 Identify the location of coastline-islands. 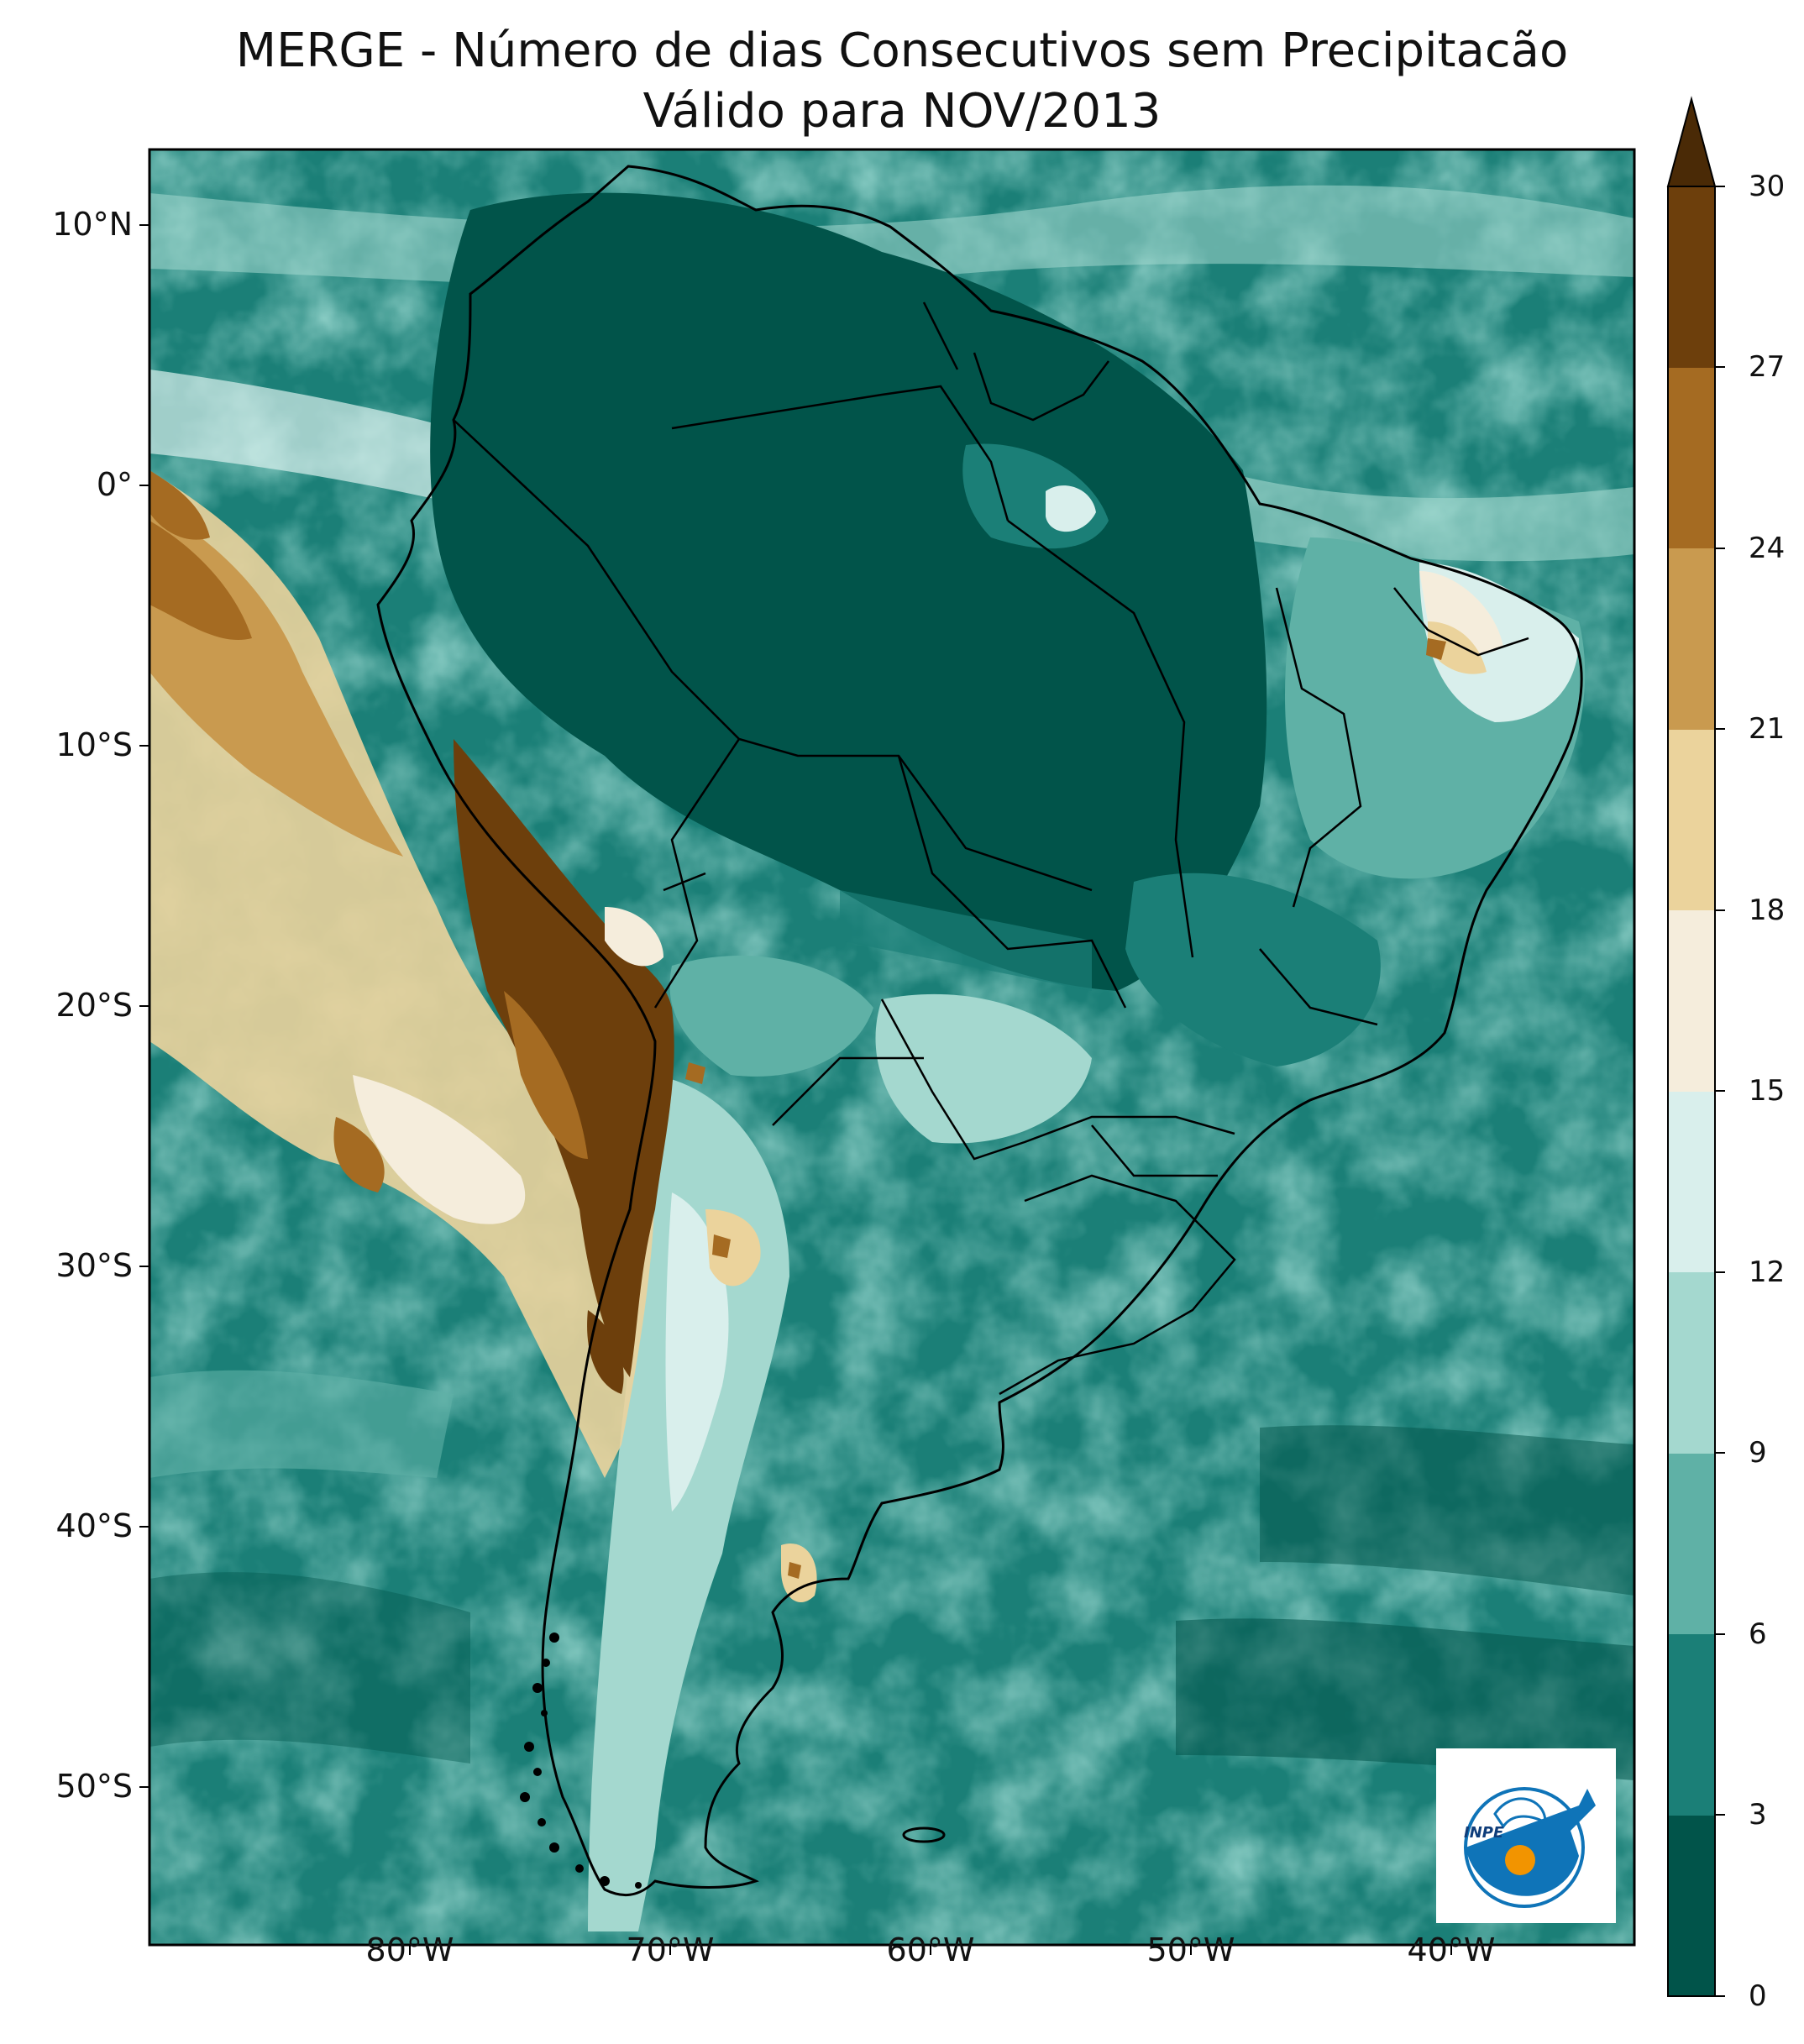
(733, 1761).